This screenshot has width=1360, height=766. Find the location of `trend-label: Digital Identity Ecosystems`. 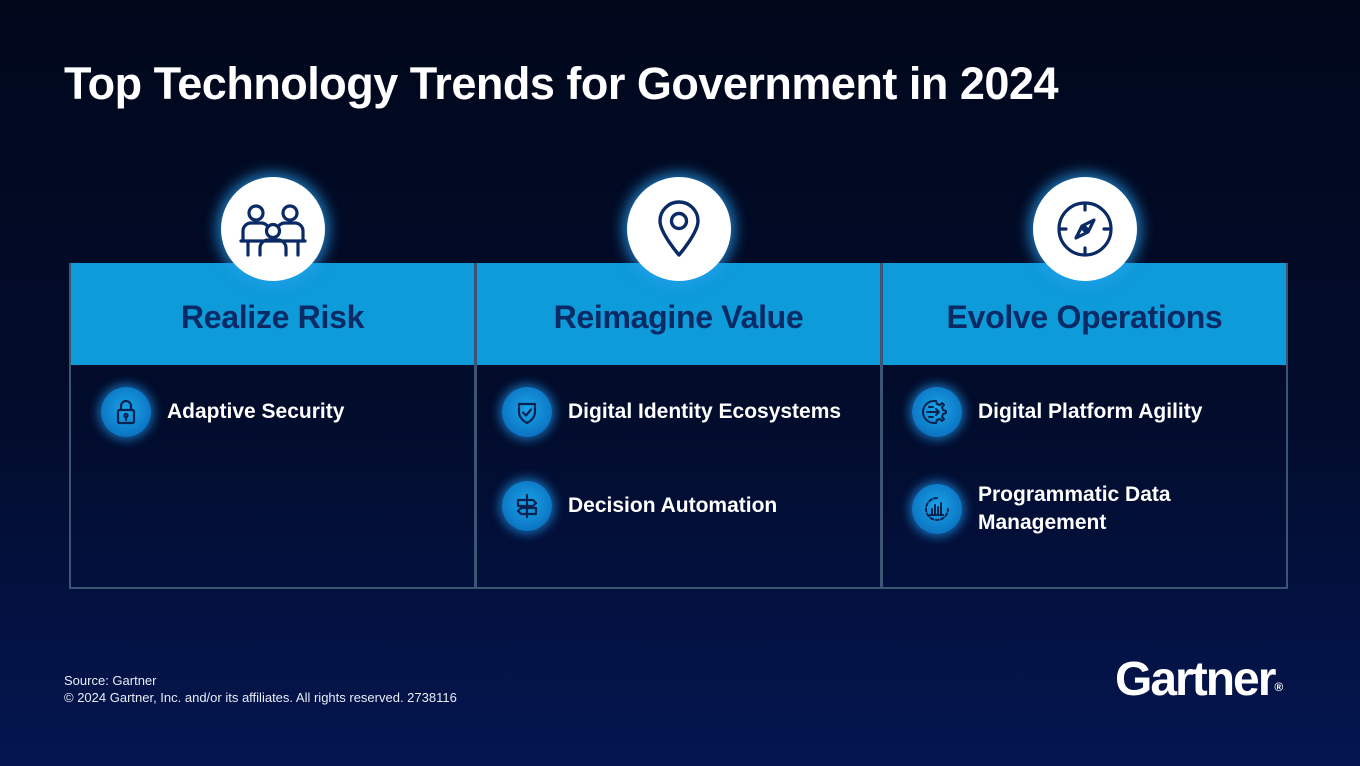

trend-label: Digital Identity Ecosystems is located at coordinates (705, 411).